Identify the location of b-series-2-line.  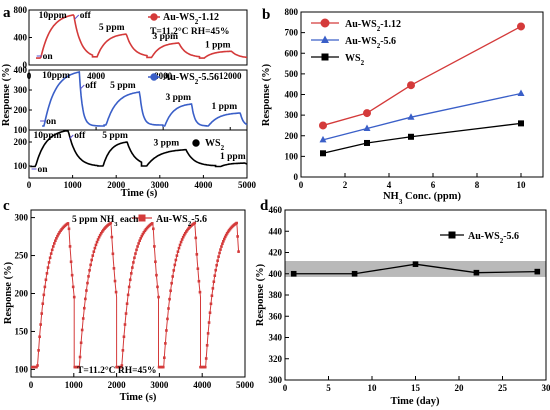
(422, 138).